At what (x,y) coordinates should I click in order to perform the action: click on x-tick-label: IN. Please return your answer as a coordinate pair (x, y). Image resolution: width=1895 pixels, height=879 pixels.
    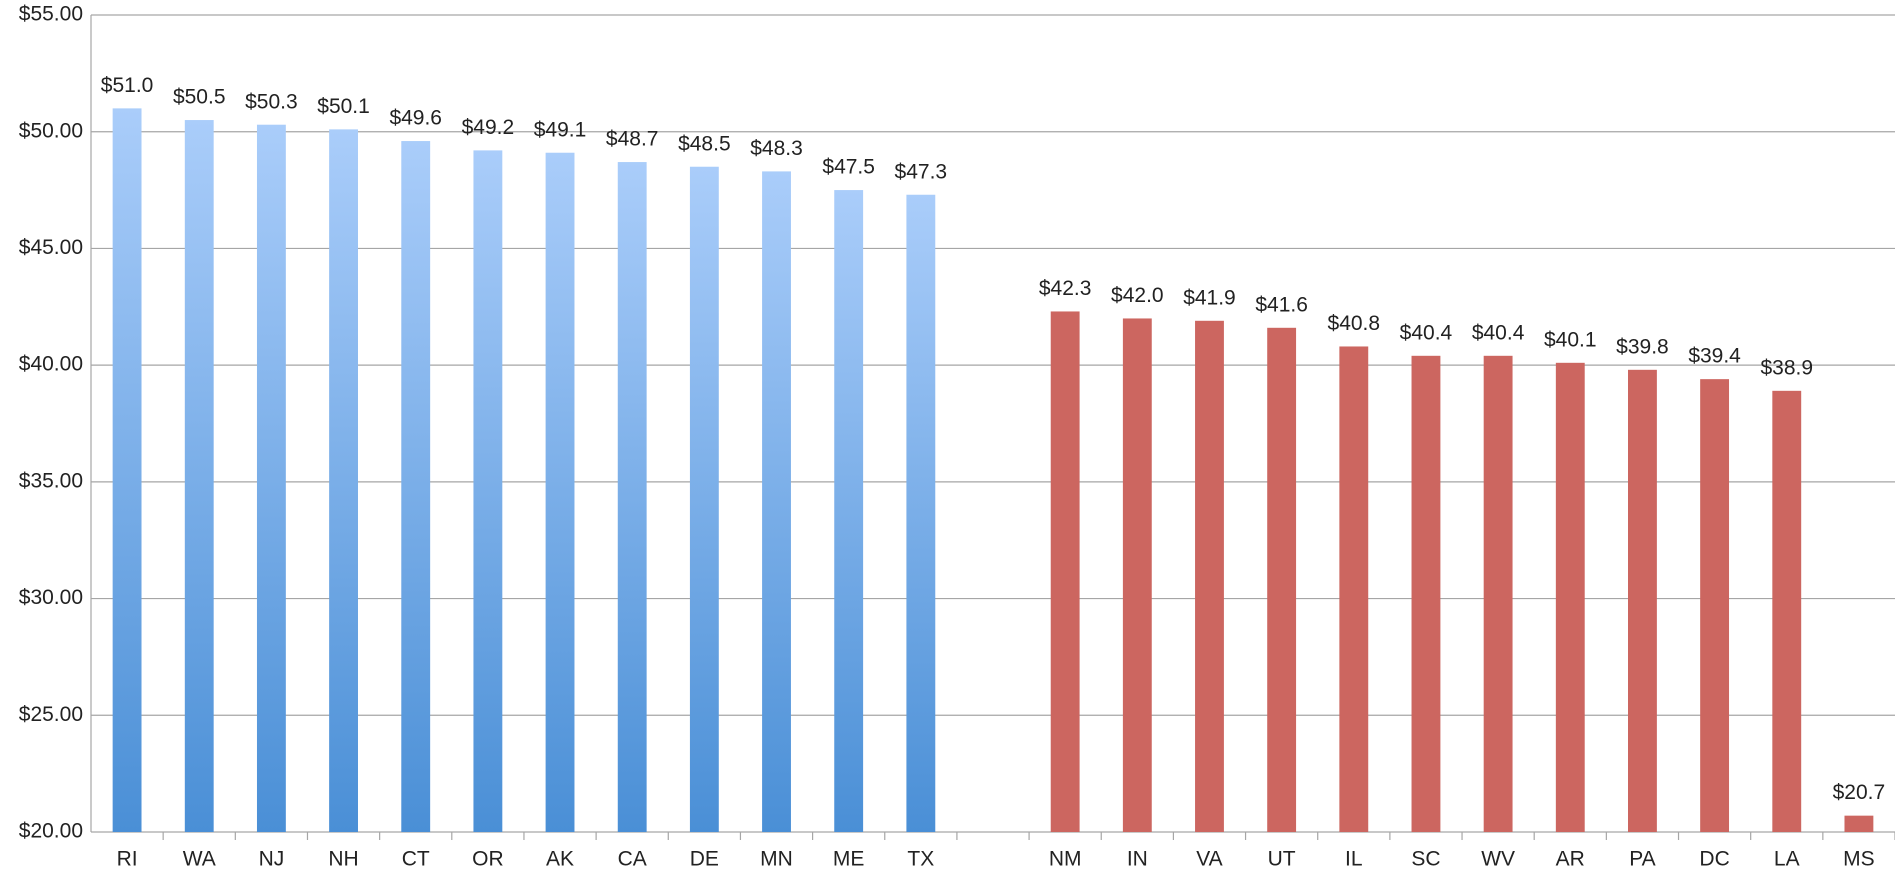
    Looking at the image, I should click on (1137, 859).